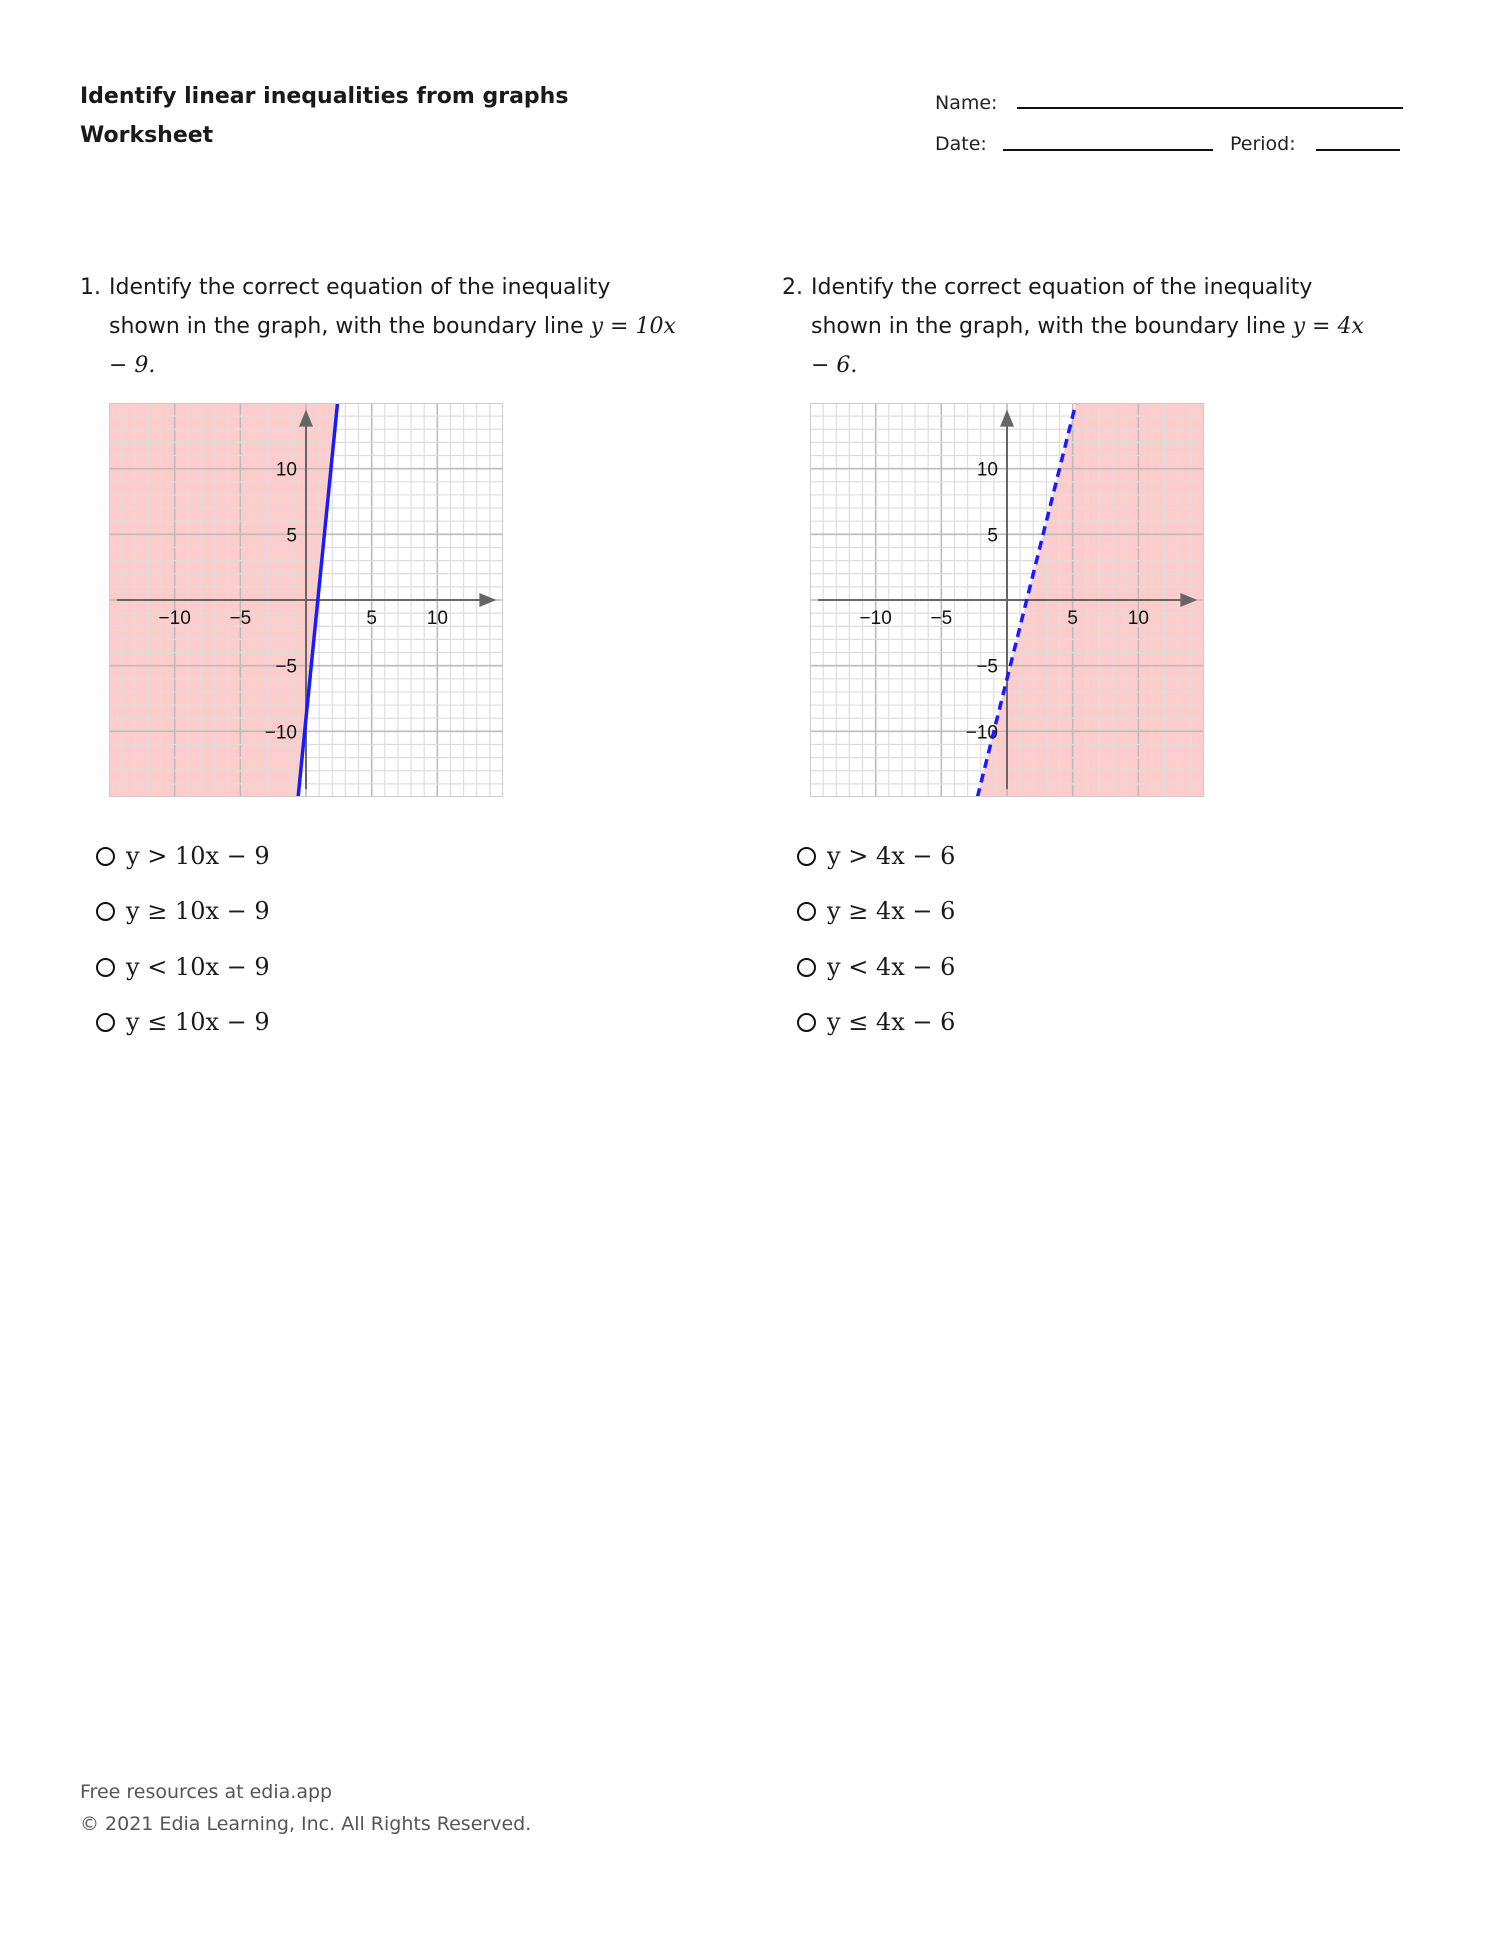  I want to click on boundary-equation: y = 10x − 9., so click(392, 346).